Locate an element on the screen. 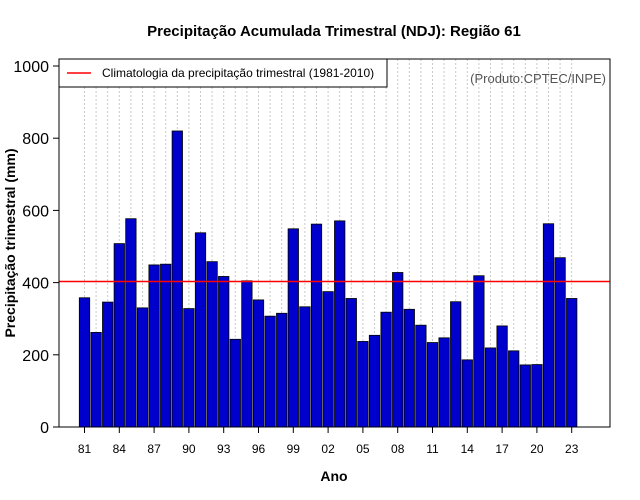 The image size is (640, 500). bar-2007 is located at coordinates (386, 369).